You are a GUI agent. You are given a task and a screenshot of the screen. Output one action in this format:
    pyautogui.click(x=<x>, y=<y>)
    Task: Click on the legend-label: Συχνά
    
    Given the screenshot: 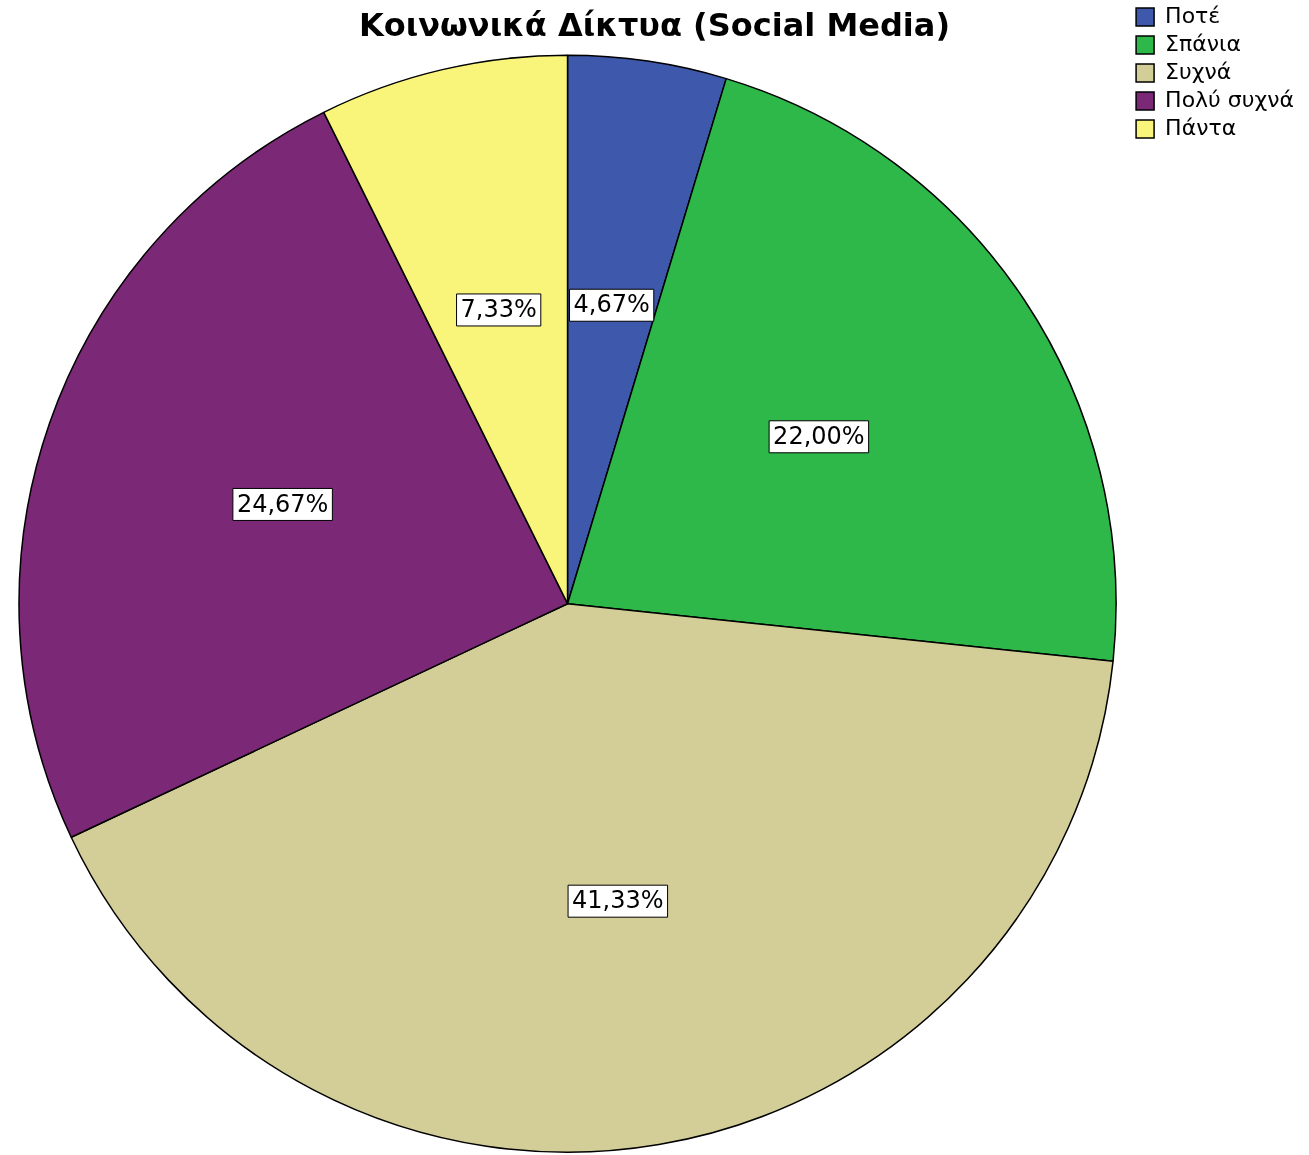 What is the action you would take?
    pyautogui.click(x=1198, y=71)
    